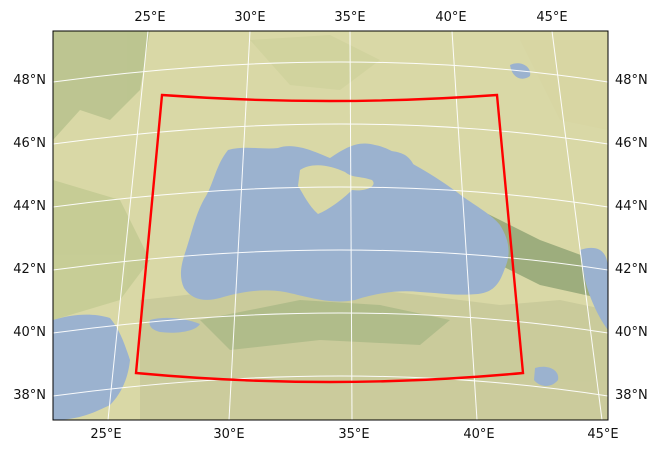 This screenshot has width=660, height=451. Describe the element at coordinates (105, 434) in the screenshot. I see `bottom-lon-label: 25°E` at that location.